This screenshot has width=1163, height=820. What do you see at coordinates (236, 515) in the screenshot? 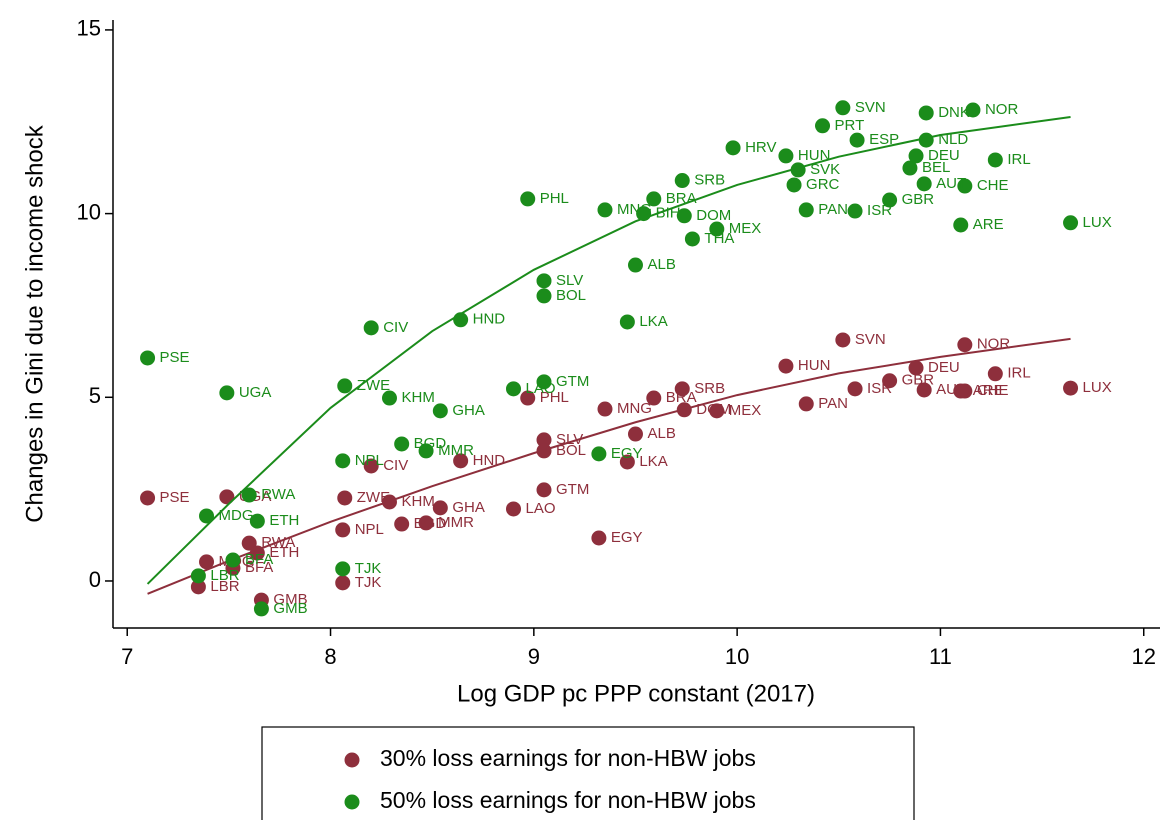
I see `point-label: MDG` at bounding box center [236, 515].